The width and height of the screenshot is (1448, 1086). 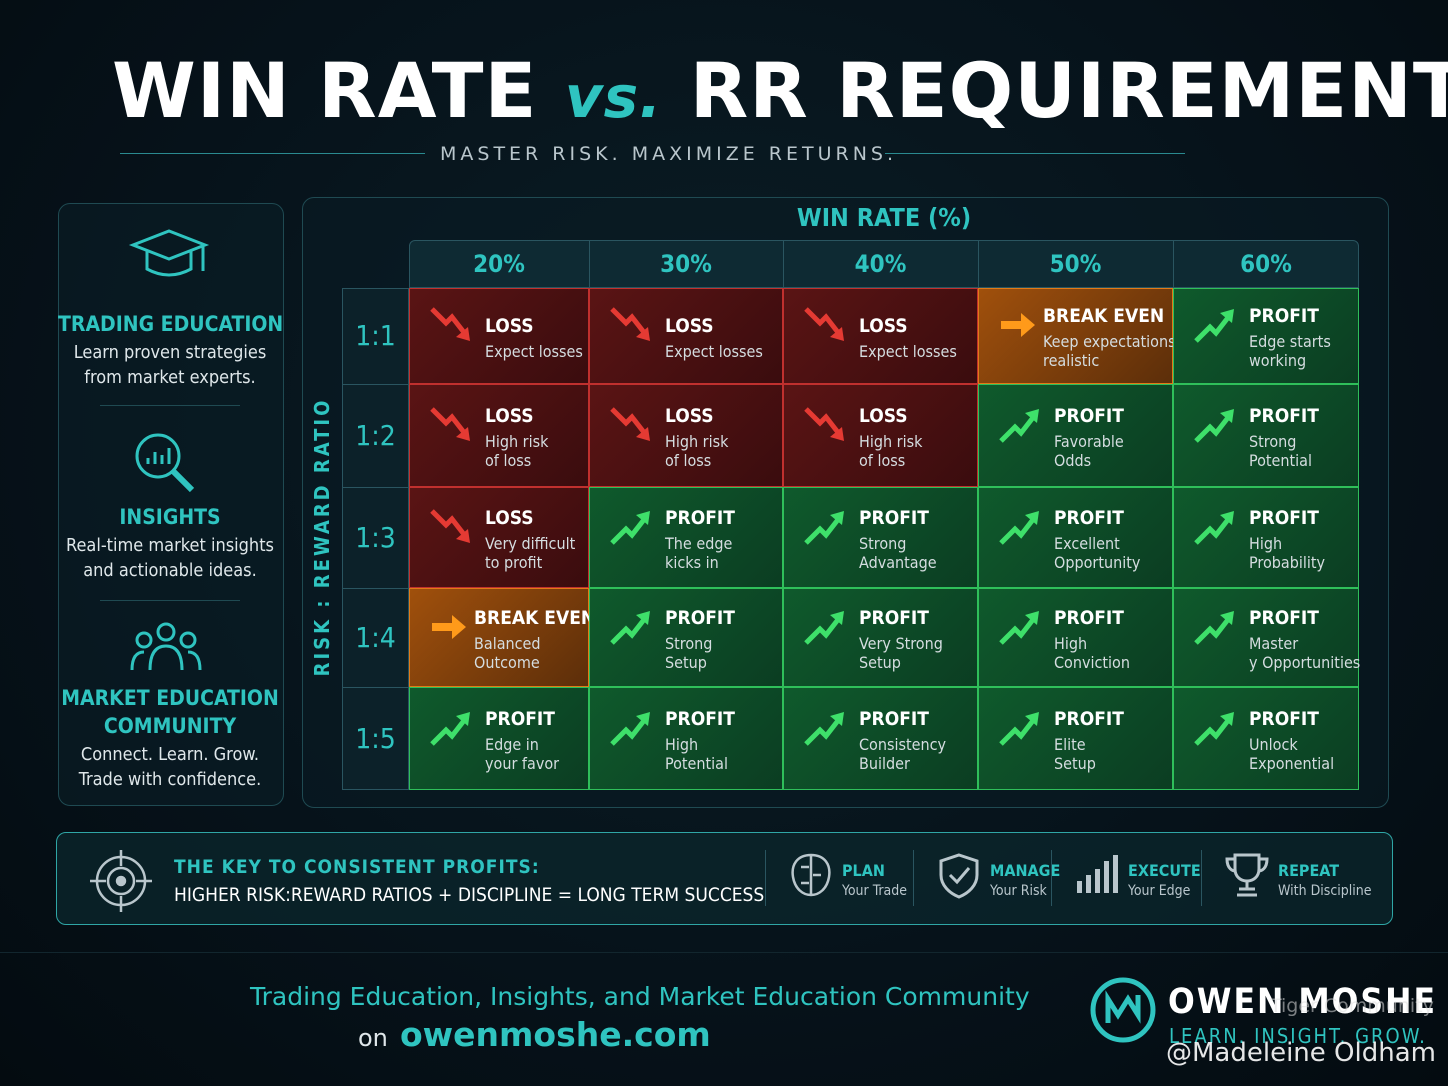 What do you see at coordinates (170, 352) in the screenshot?
I see `sidebar-text: Learn proven strategies` at bounding box center [170, 352].